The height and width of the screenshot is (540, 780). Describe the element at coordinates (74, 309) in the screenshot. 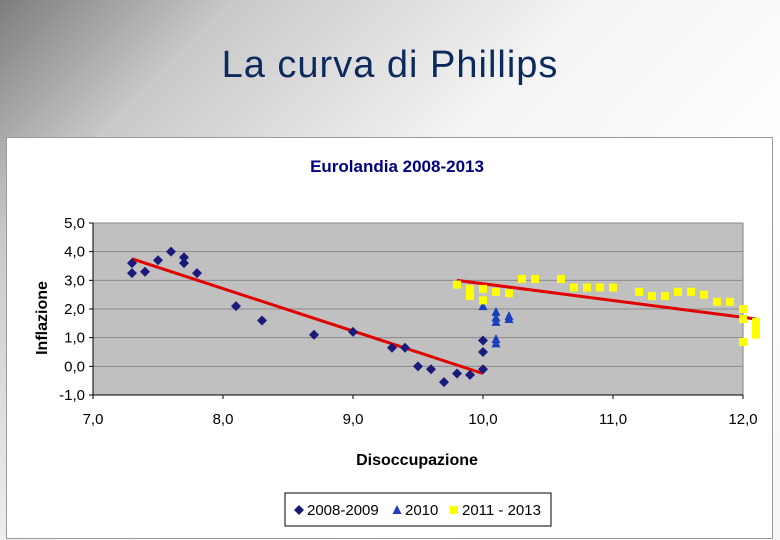

I see `y-tick-label: 2,0` at that location.